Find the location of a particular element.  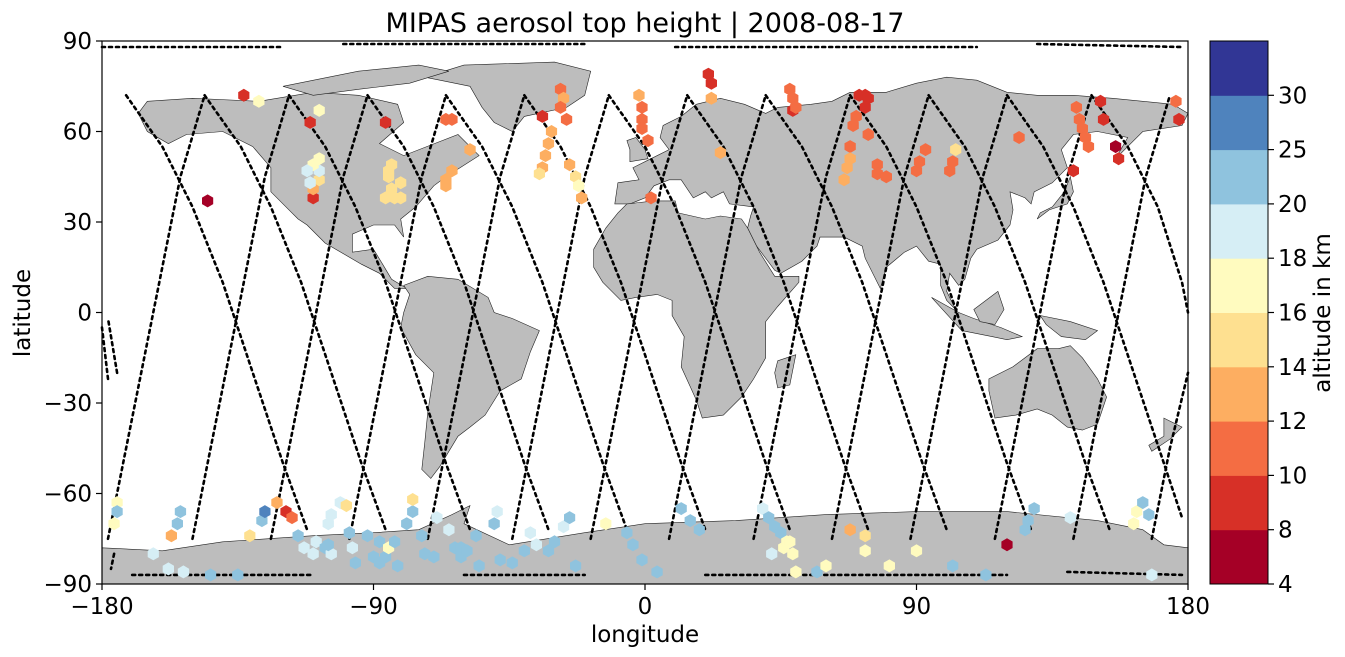

land-australia is located at coordinates (1047, 388).